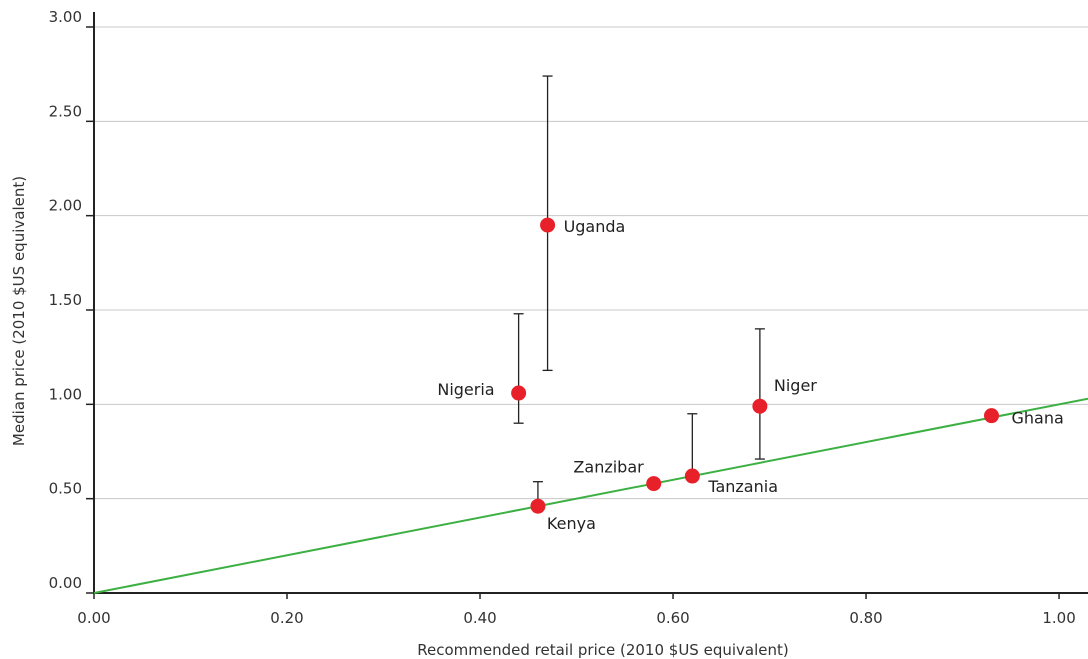 This screenshot has height=659, width=1088. I want to click on data-point-ghana, so click(991, 416).